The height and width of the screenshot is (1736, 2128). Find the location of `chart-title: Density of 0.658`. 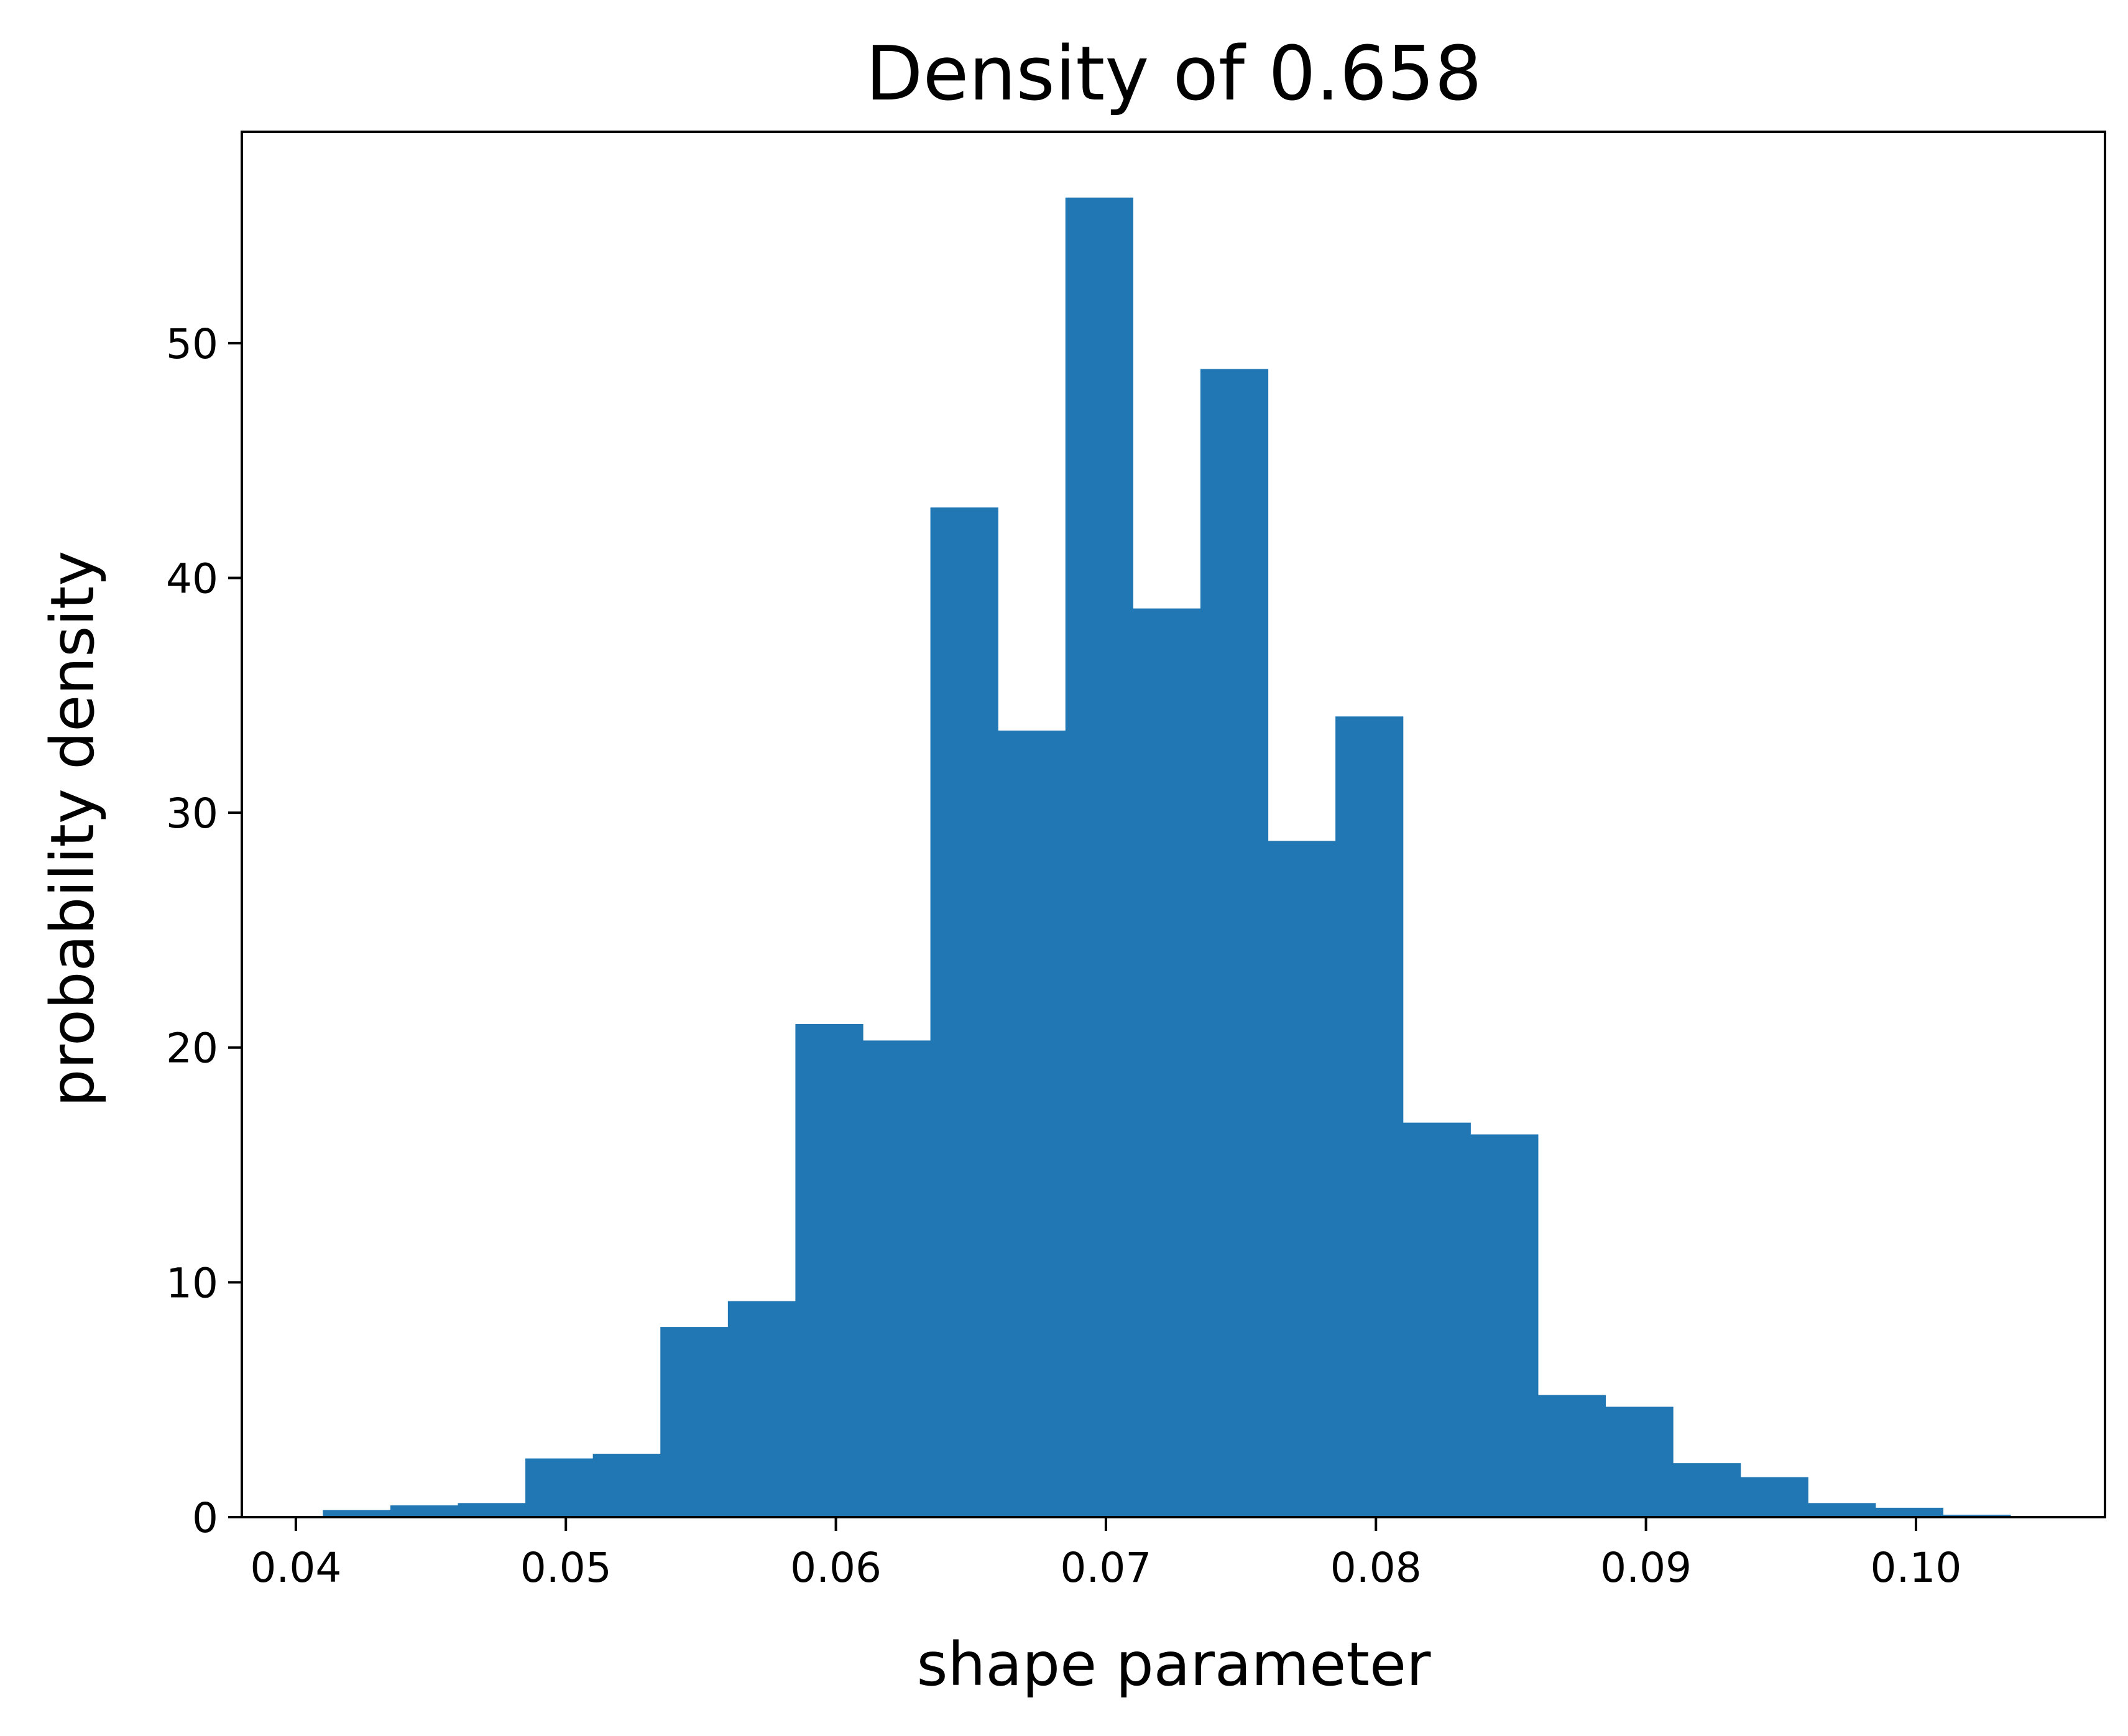

chart-title: Density of 0.658 is located at coordinates (1173, 74).